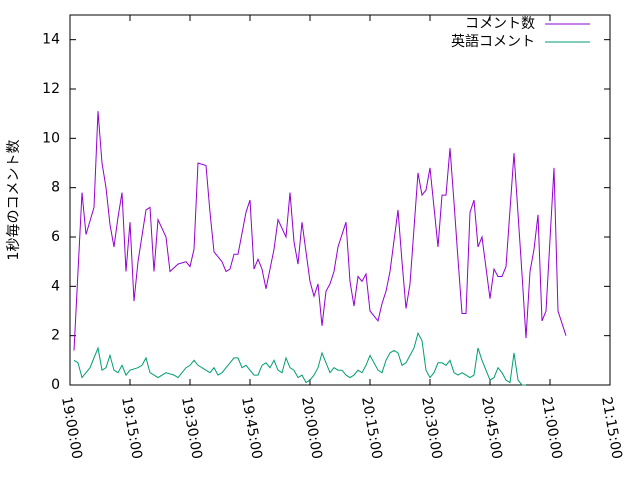 This screenshot has width=640, height=480. Describe the element at coordinates (500, 24) in the screenshot. I see `legend-label: コメント数` at that location.